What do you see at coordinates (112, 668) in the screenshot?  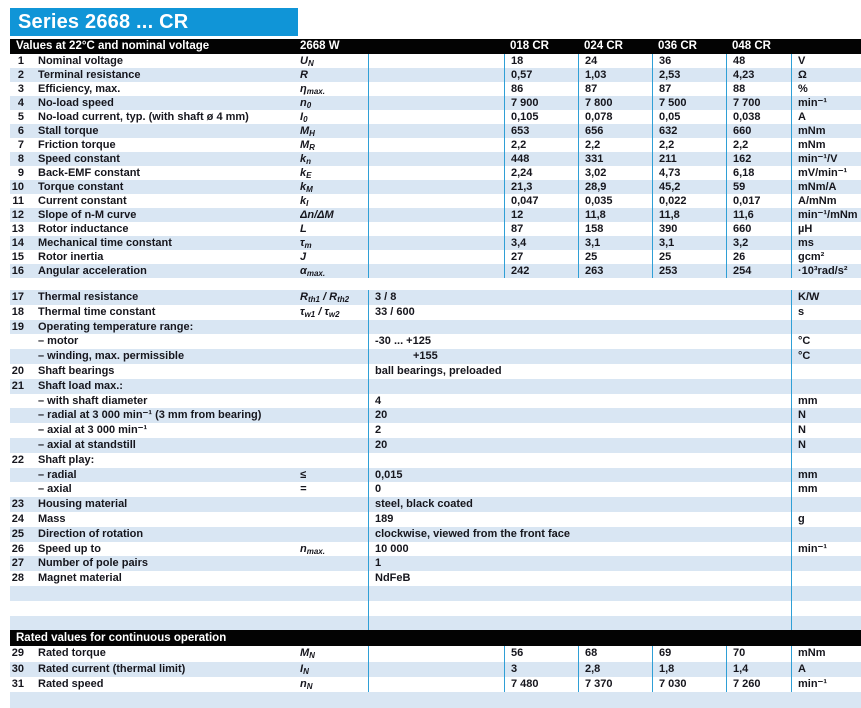 I see `row-label: Rated current (thermal limit)` at bounding box center [112, 668].